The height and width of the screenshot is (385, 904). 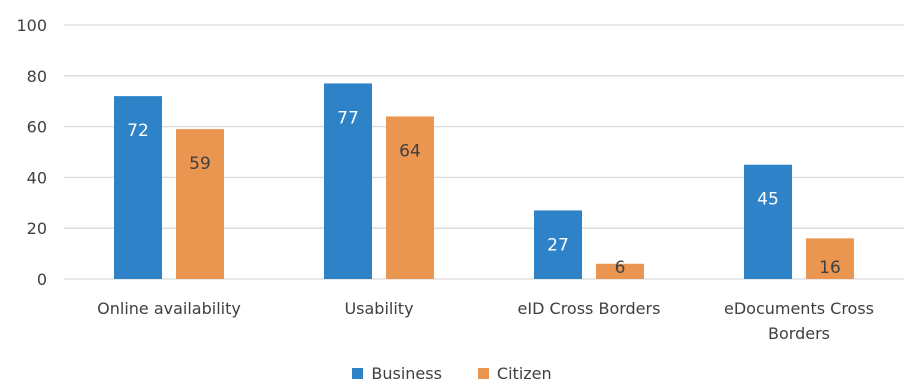 I want to click on data-label: 77, so click(x=348, y=118).